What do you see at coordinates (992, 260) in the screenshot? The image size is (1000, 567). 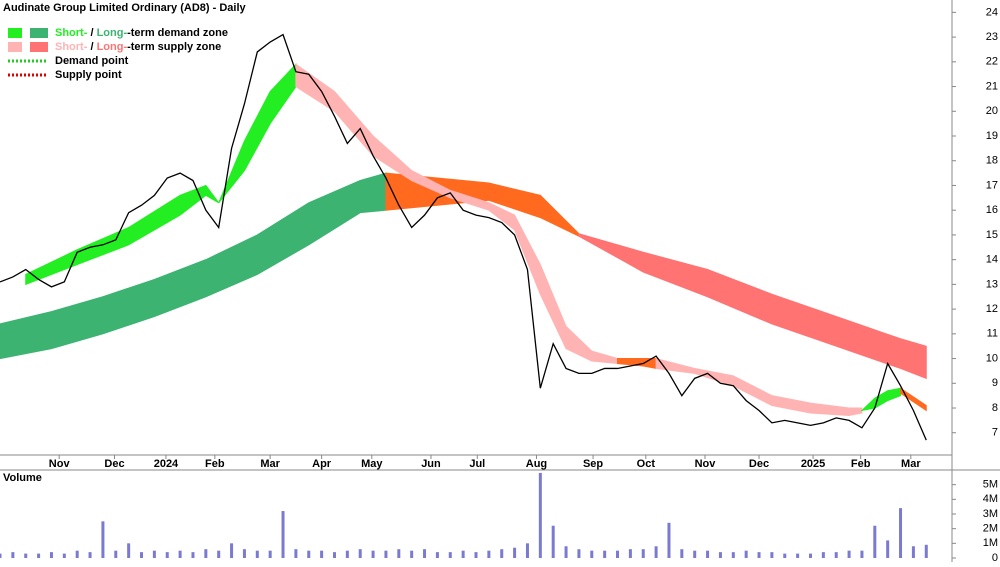 I see `y-tick-label: 14` at bounding box center [992, 260].